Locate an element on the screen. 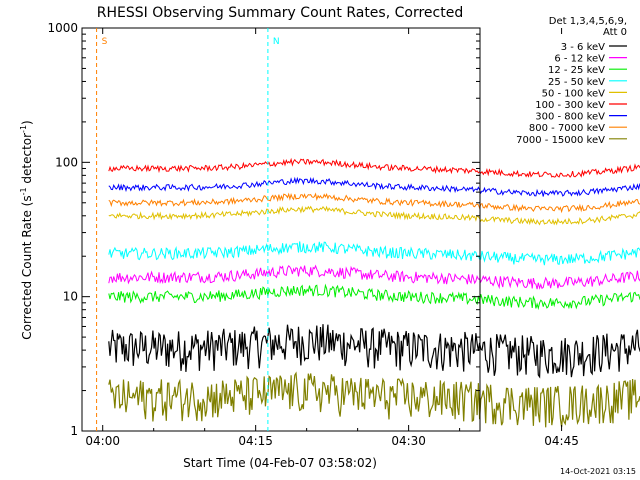 The width and height of the screenshot is (640, 480). y-tick-label-2: 100 is located at coordinates (66, 162).